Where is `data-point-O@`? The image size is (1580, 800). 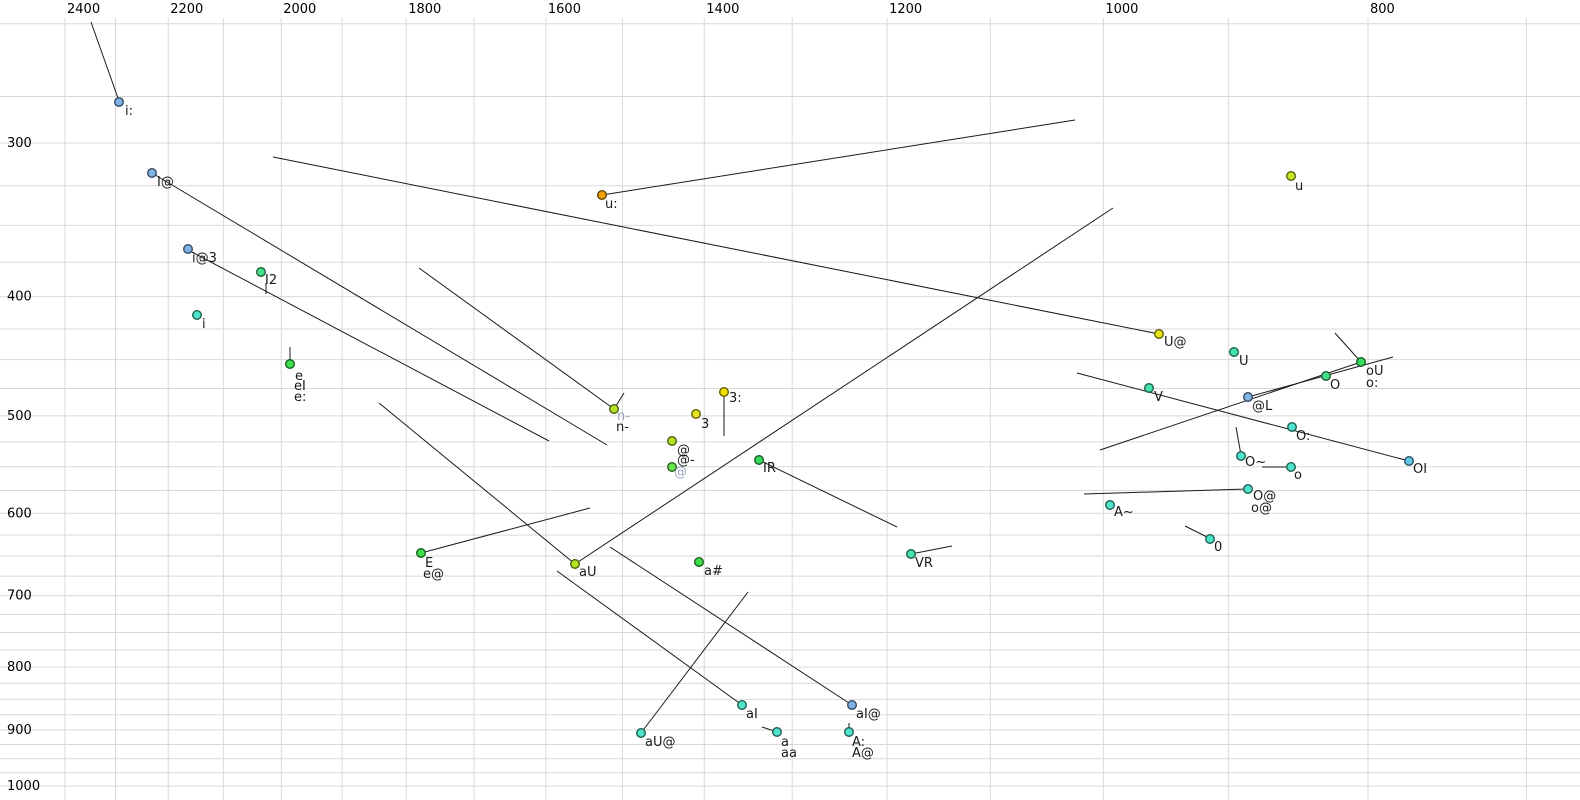
data-point-O@ is located at coordinates (1247, 489).